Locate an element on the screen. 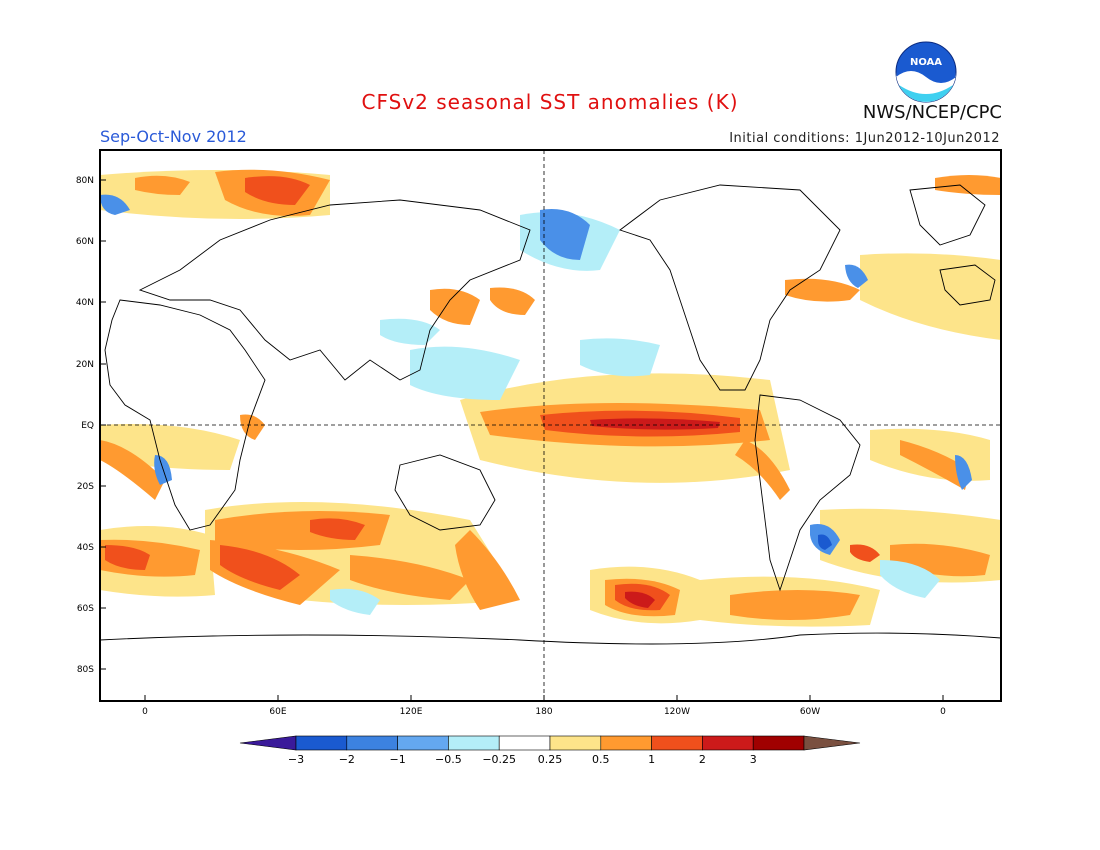  colorbar-label: 1 is located at coordinates (651, 759).